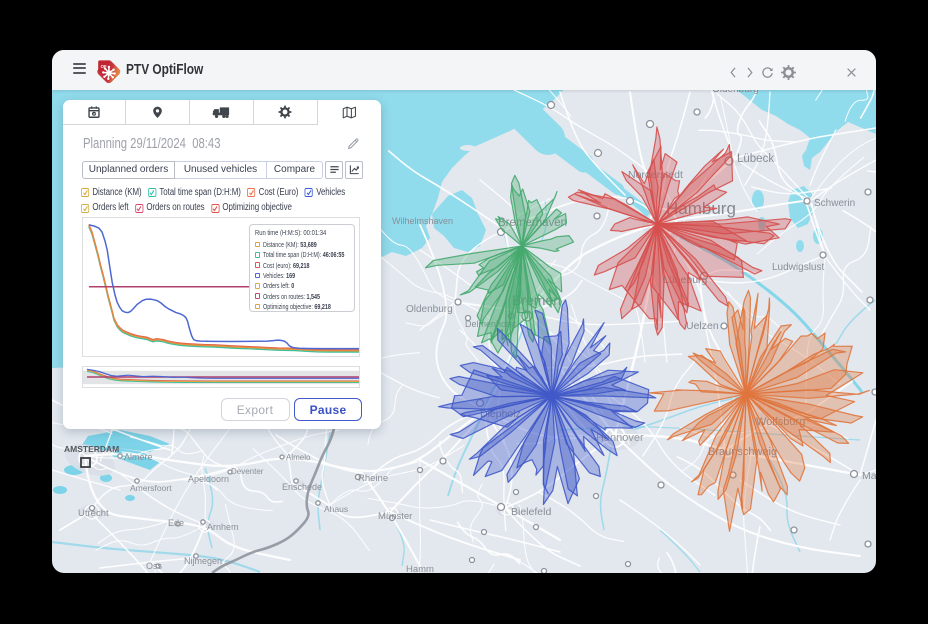  I want to click on svg-text: Hannover, so click(620, 438).